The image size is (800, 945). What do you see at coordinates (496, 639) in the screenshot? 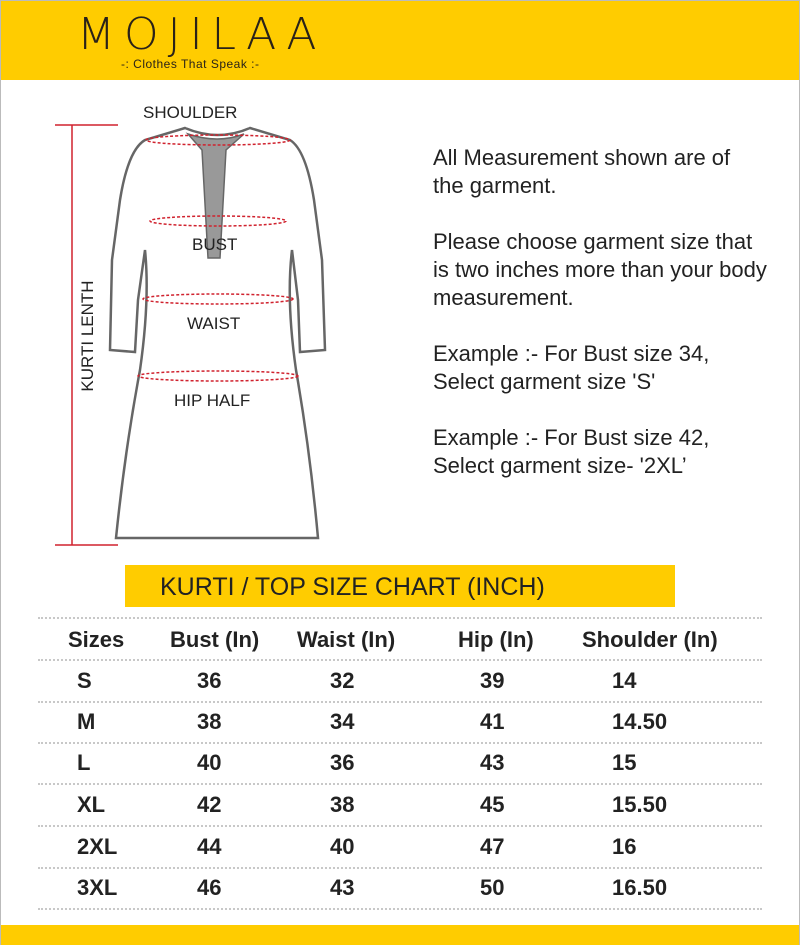
I see `header-cell: Hip (In)` at bounding box center [496, 639].